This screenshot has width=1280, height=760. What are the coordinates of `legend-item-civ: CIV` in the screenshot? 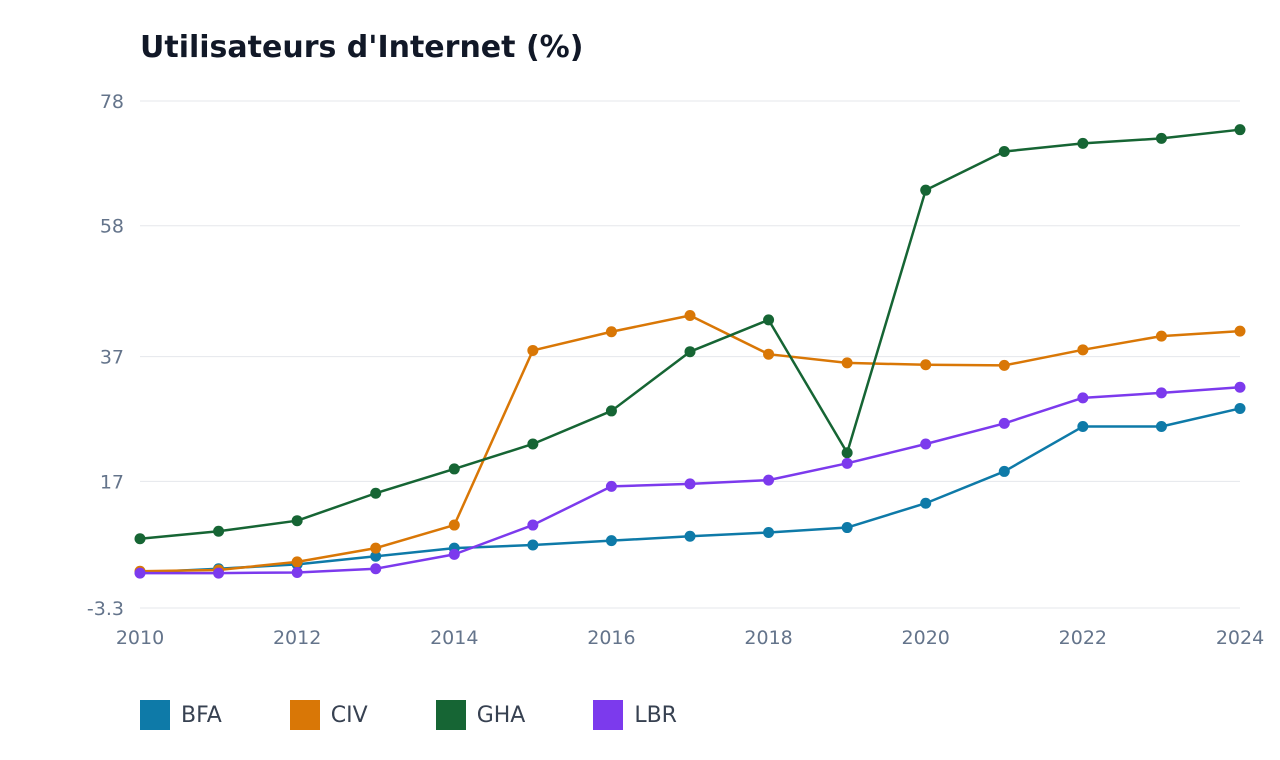 It's located at (328, 715).